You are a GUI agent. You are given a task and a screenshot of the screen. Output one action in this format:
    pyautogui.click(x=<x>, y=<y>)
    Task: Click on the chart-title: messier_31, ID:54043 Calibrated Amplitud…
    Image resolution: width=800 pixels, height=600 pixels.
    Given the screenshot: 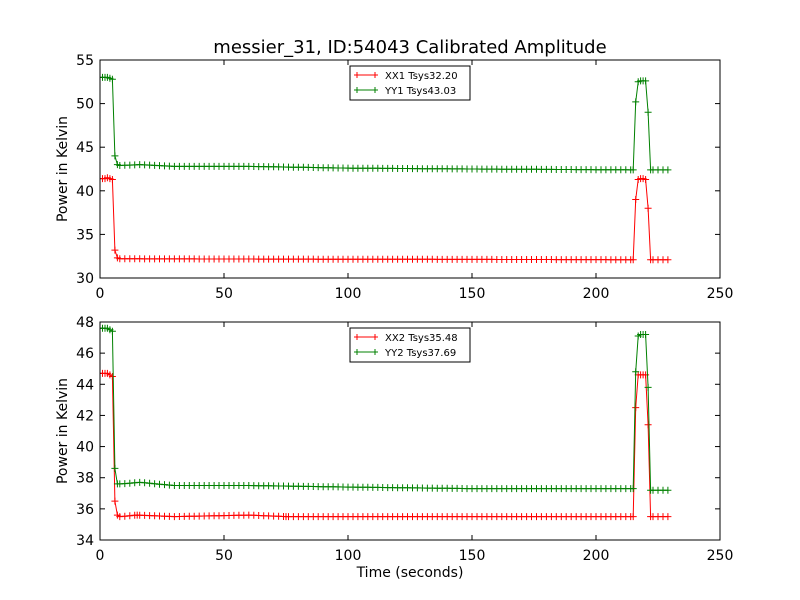 What is the action you would take?
    pyautogui.click(x=409, y=47)
    